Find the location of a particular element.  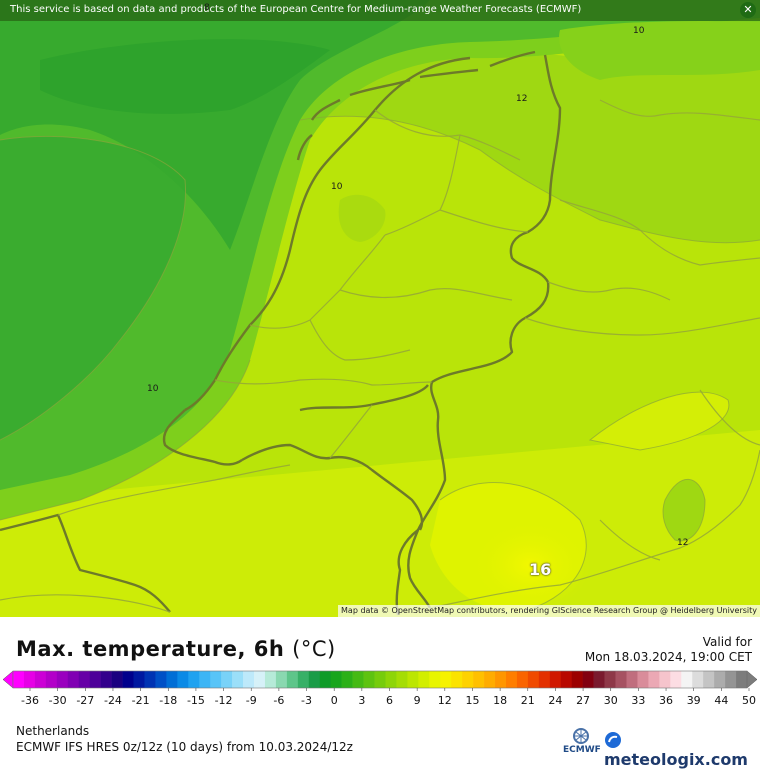

scale-tick-label: -24 is located at coordinates (113, 700).